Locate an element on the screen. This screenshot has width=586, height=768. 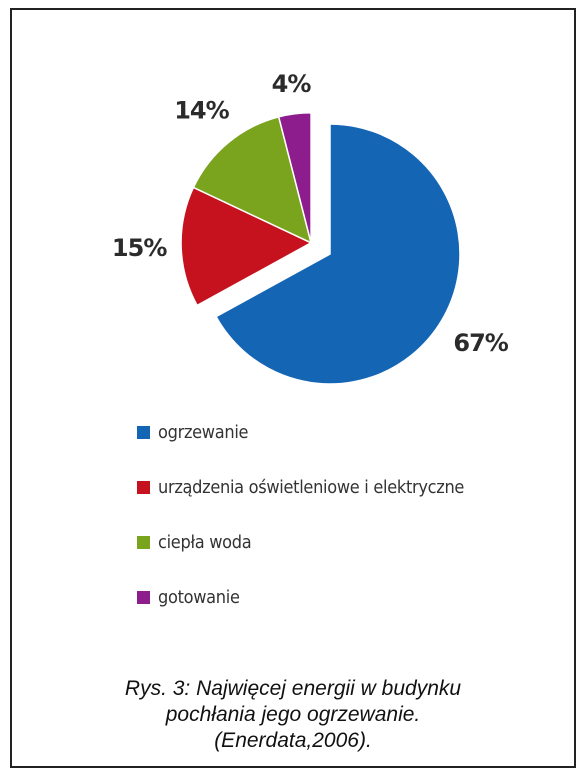
legend-label: ogrzewanie is located at coordinates (203, 432).